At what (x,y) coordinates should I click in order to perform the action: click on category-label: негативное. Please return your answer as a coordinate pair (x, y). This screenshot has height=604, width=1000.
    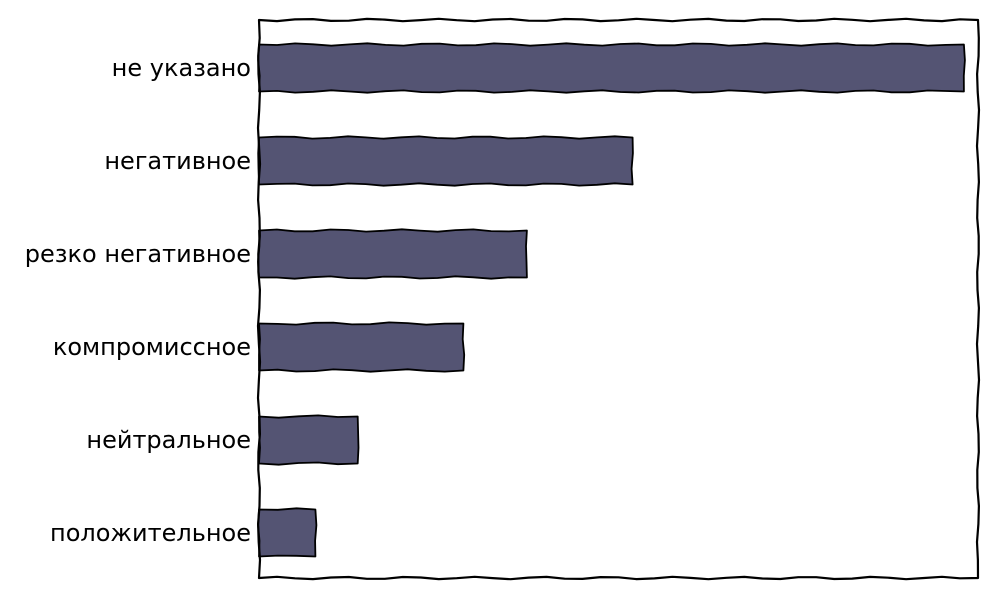
    Looking at the image, I should click on (177, 161).